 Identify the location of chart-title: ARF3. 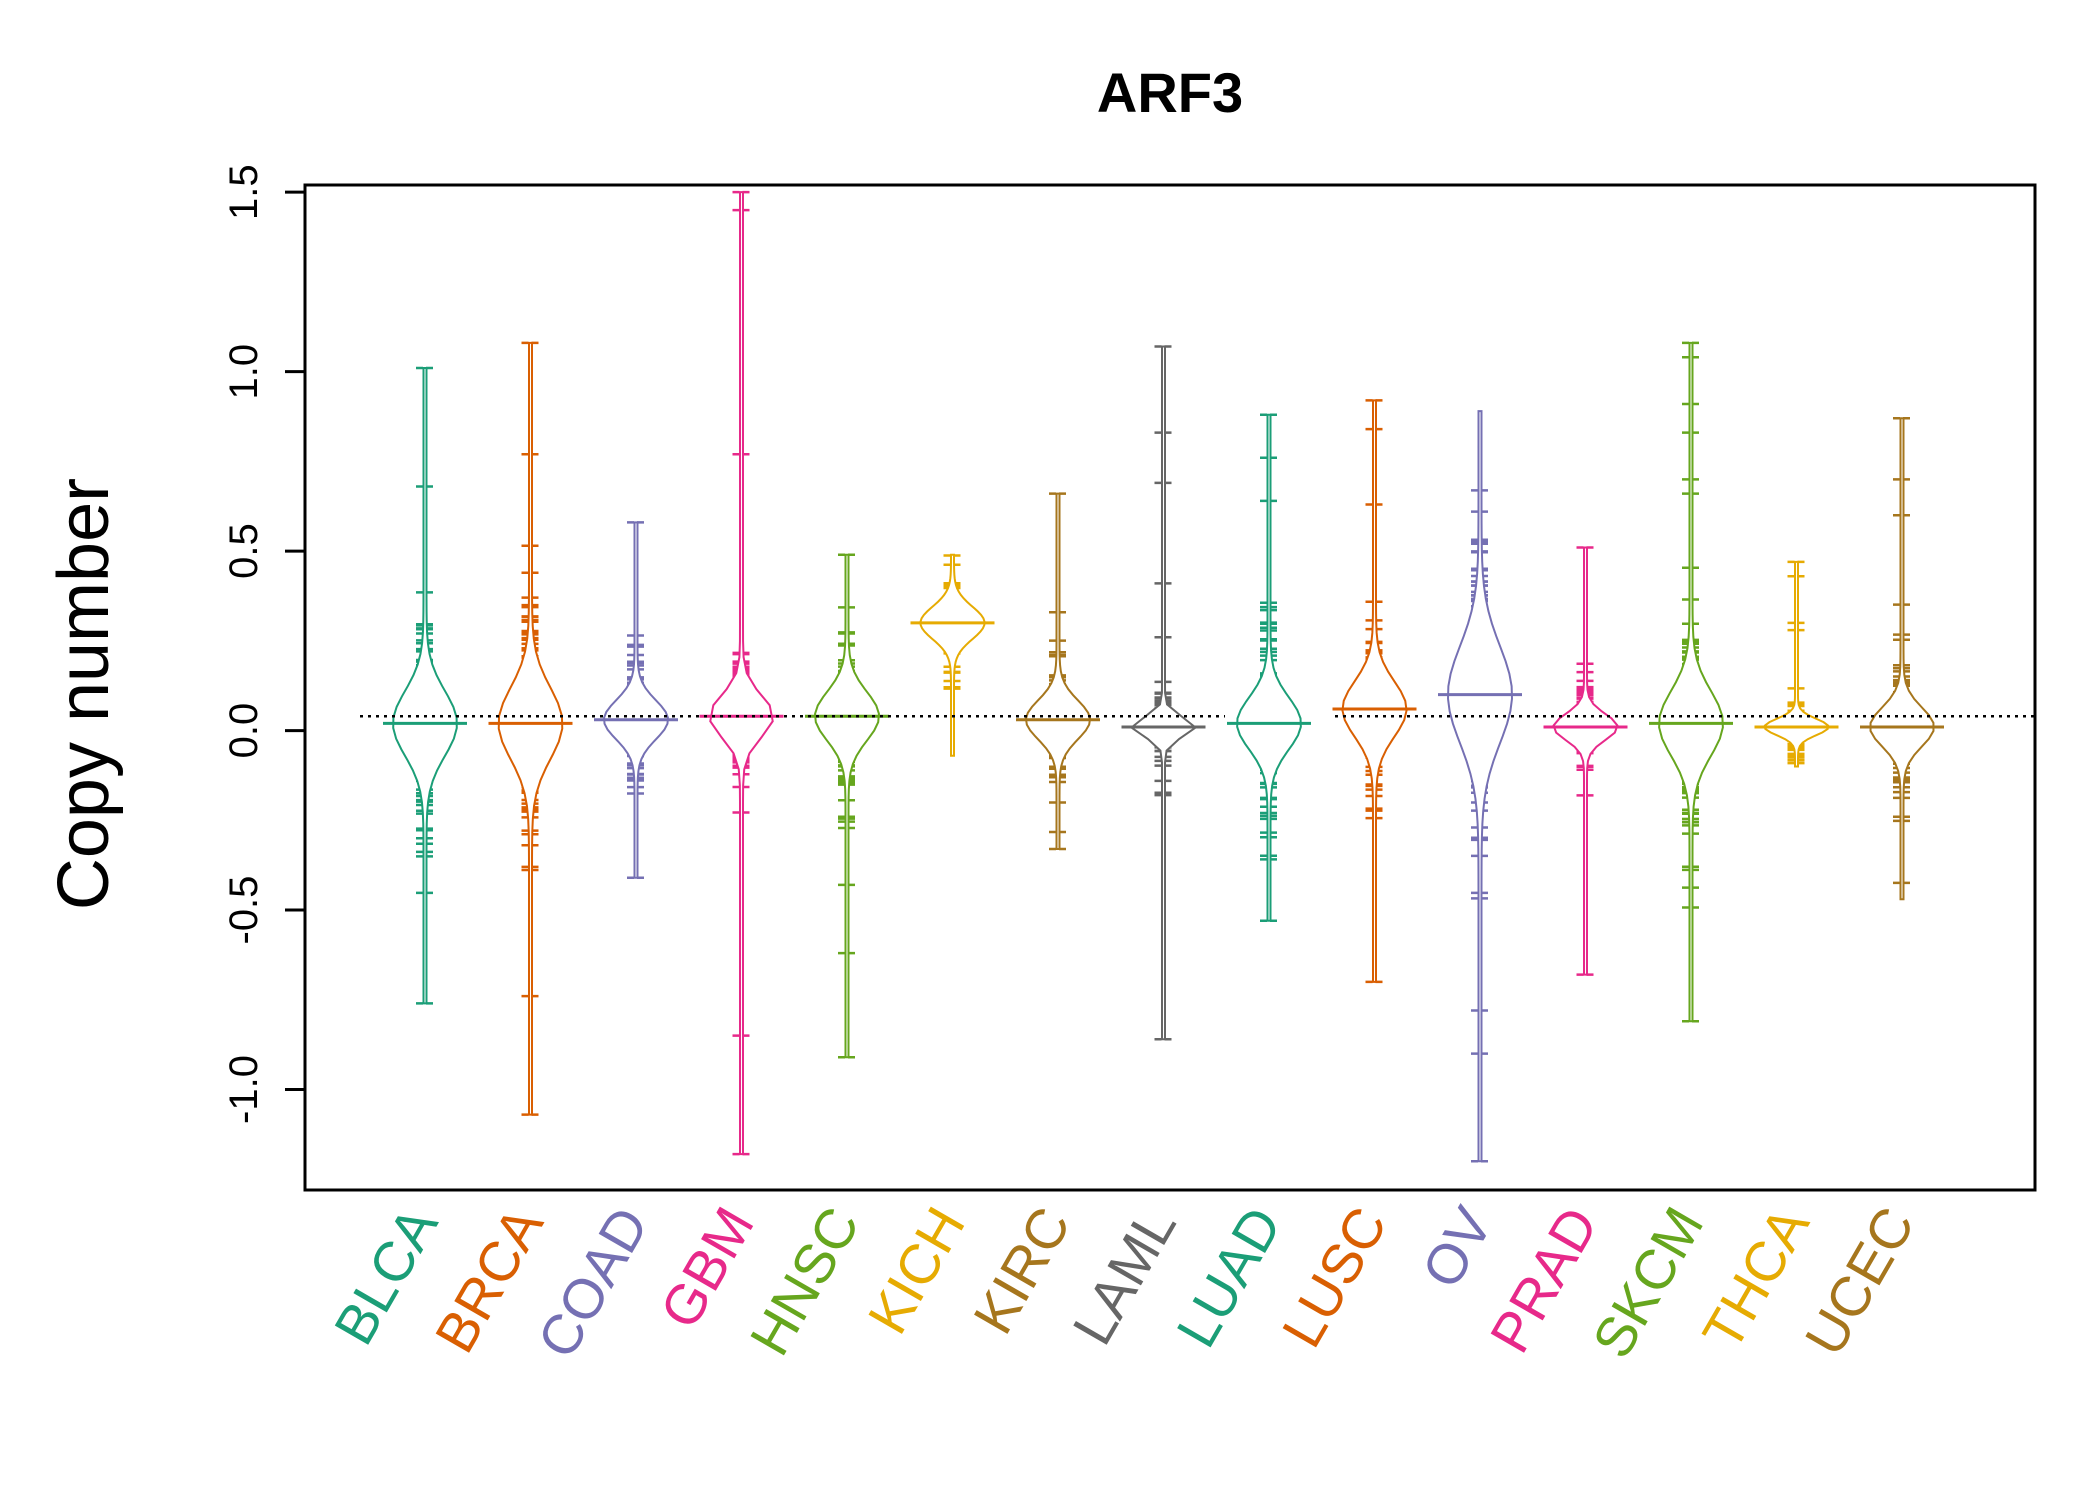
(1170, 92).